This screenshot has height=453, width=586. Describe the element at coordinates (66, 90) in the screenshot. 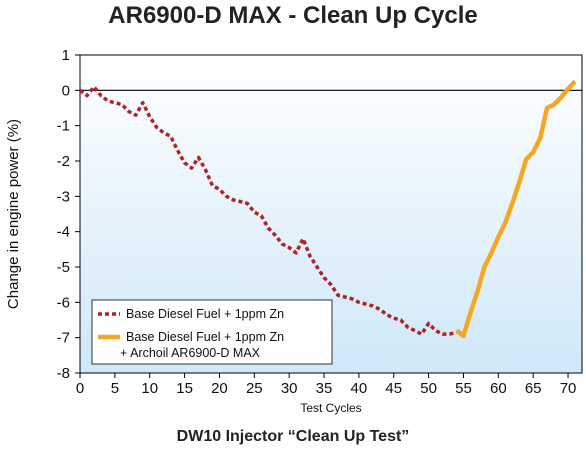

I see `y-tick-label: 0` at that location.